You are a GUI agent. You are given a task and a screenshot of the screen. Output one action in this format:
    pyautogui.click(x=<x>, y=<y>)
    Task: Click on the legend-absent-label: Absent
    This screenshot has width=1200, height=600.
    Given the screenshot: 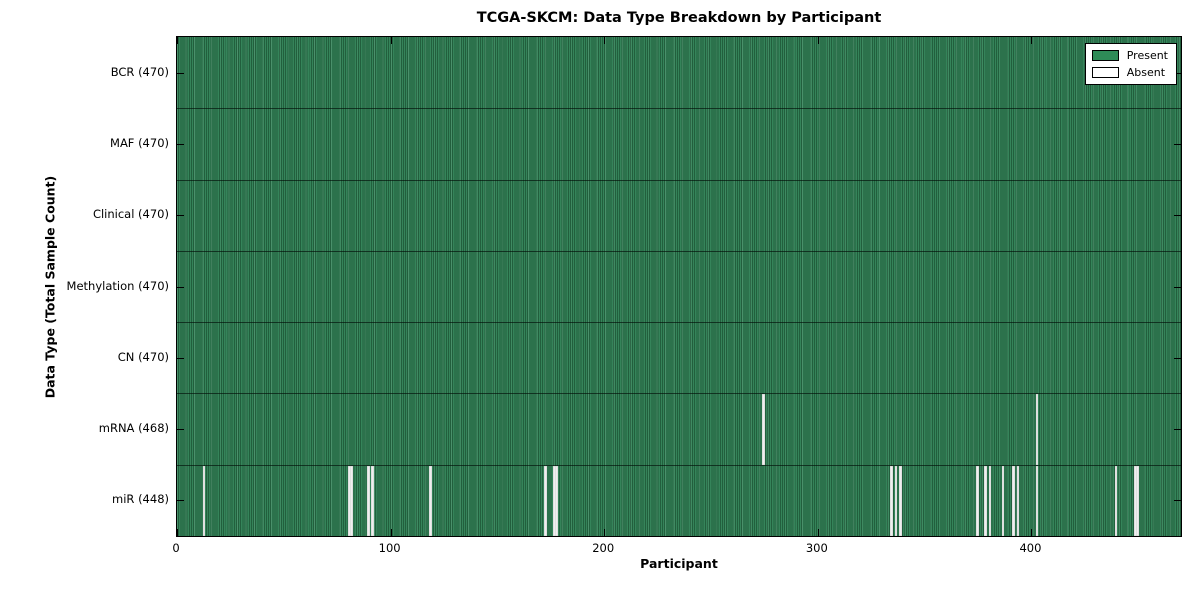 What is the action you would take?
    pyautogui.click(x=1146, y=72)
    